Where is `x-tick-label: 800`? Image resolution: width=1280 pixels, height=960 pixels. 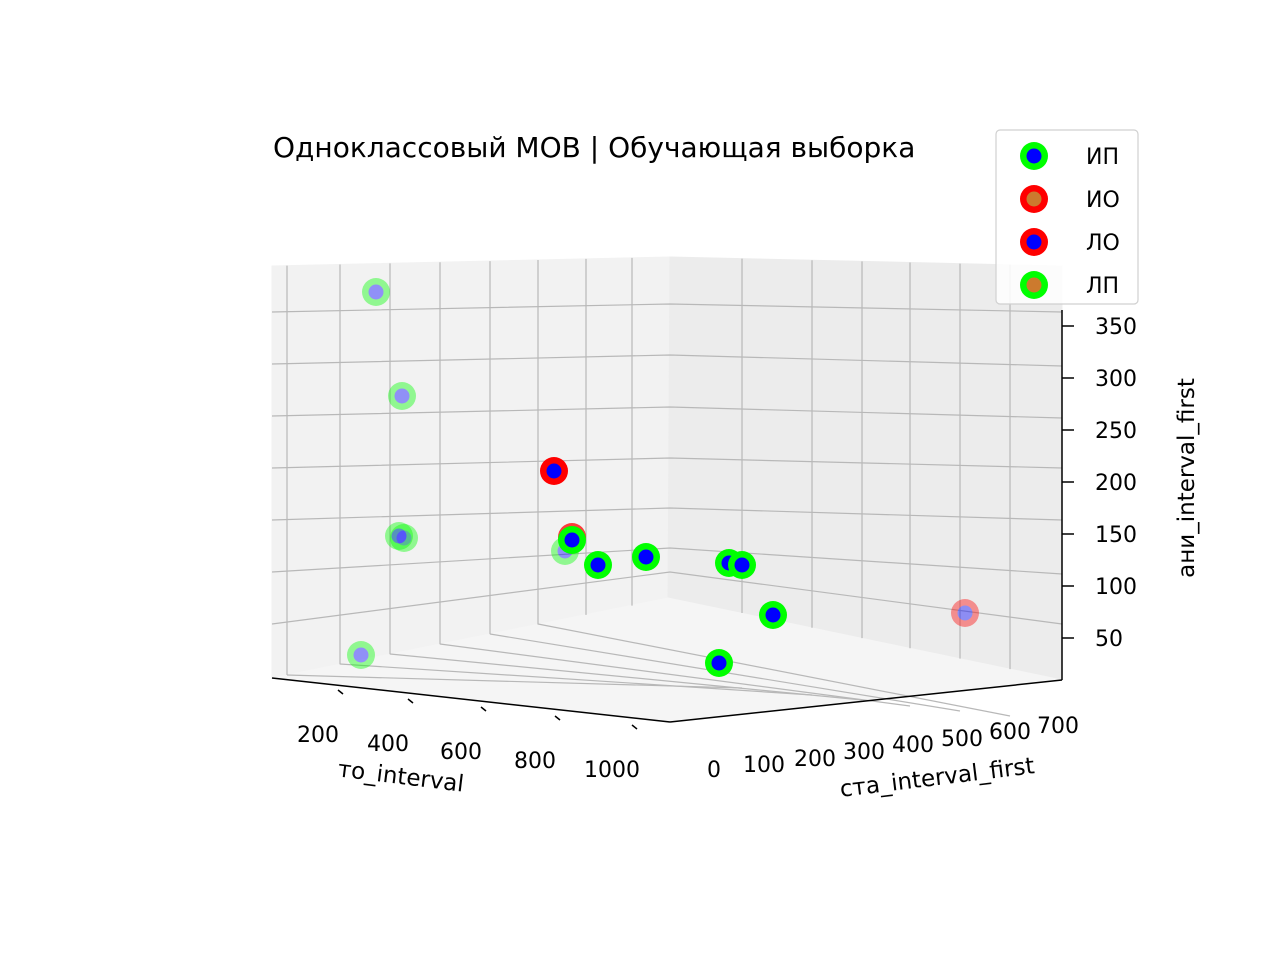
x-tick-label: 800 is located at coordinates (535, 761).